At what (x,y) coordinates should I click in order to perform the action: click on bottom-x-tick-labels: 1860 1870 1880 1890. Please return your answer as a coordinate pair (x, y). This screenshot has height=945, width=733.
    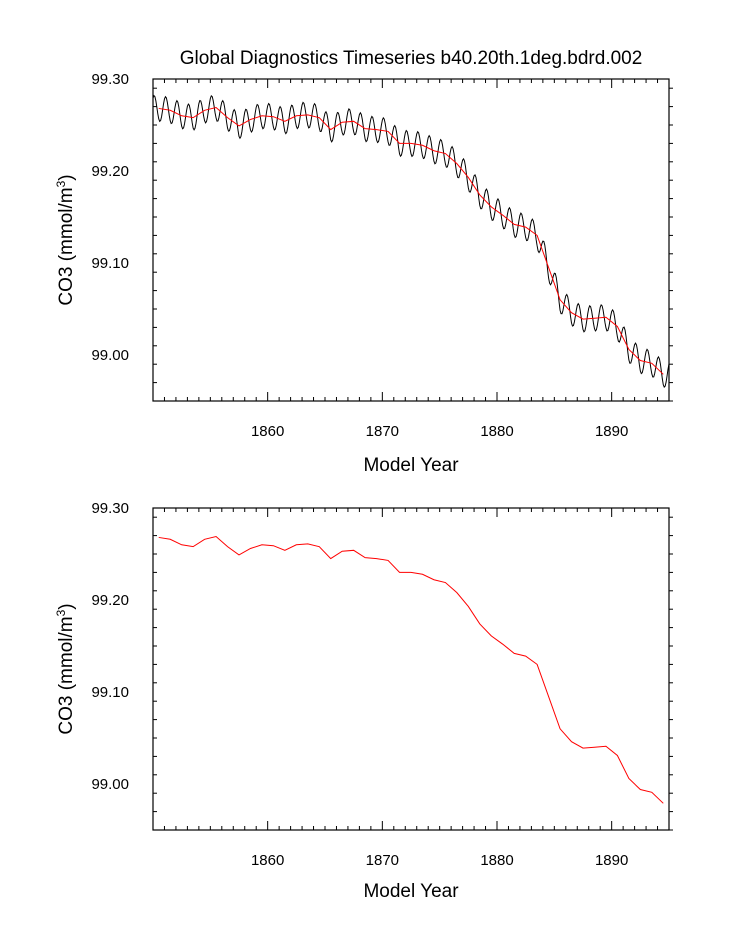
    Looking at the image, I should click on (439, 860).